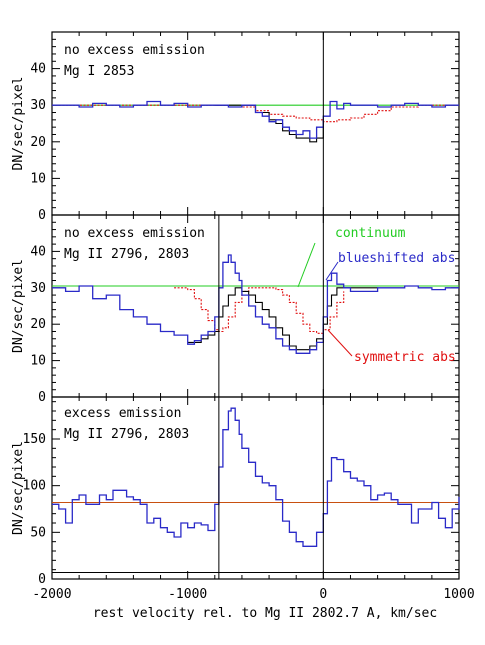 The width and height of the screenshot is (485, 645). I want to click on series-model, so click(269, 123).